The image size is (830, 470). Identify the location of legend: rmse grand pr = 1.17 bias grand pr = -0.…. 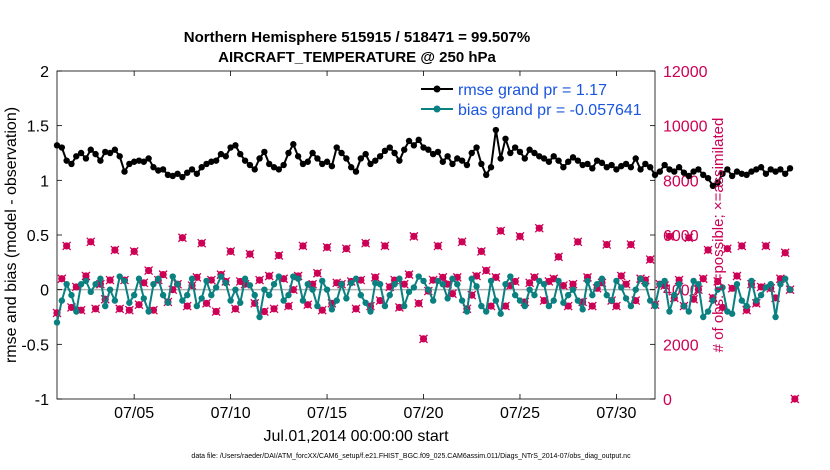
(533, 101).